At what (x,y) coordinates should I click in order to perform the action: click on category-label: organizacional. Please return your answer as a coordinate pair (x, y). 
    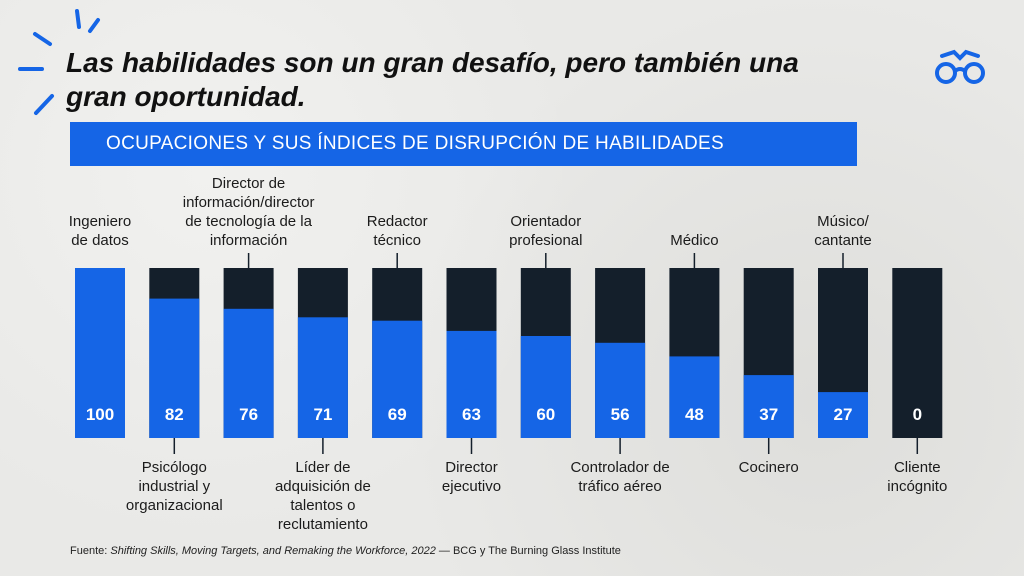
    Looking at the image, I should click on (174, 505).